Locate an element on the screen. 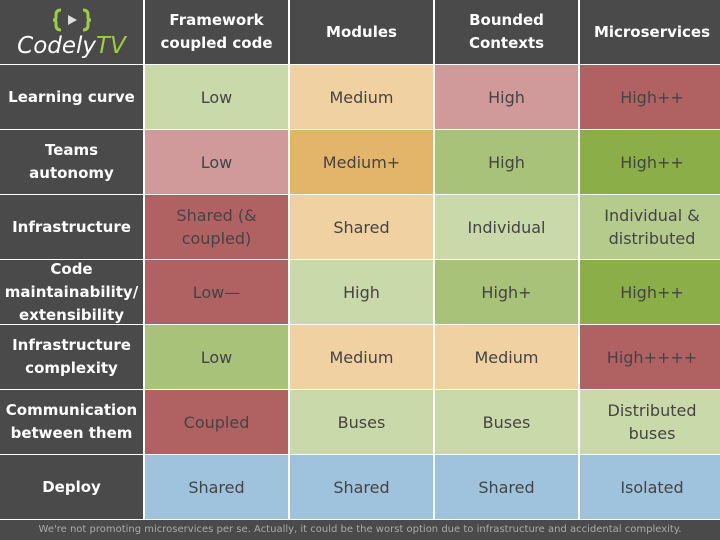  logo-suffix: TV is located at coordinates (111, 45).